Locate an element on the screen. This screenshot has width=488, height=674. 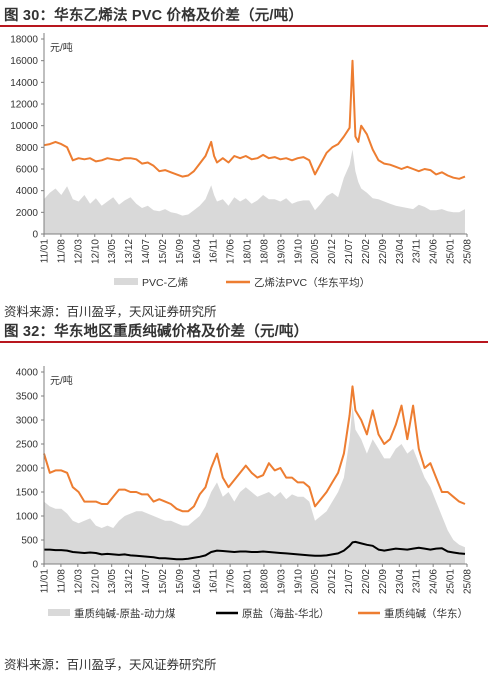
figure-title: 图 30：华东乙烯法 PVC 价格及价差（元/吨） is located at coordinates (154, 16).